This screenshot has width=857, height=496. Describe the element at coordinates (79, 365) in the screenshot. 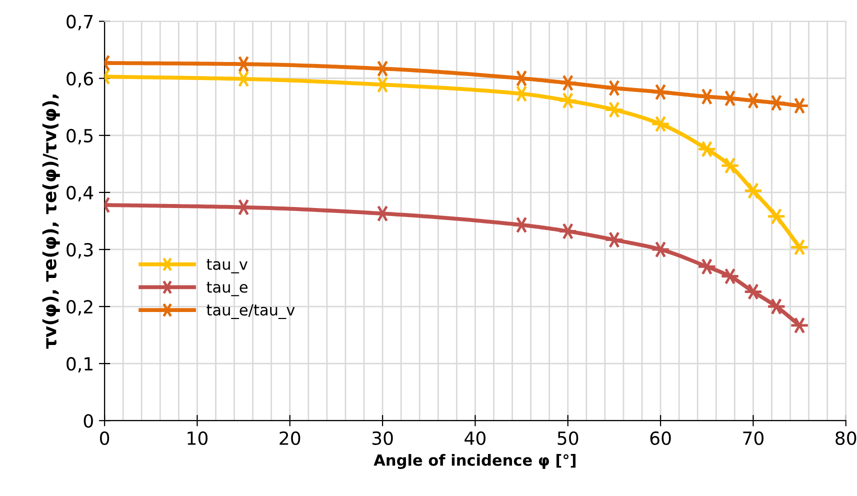

I see `y-tick-label: 0,1` at that location.